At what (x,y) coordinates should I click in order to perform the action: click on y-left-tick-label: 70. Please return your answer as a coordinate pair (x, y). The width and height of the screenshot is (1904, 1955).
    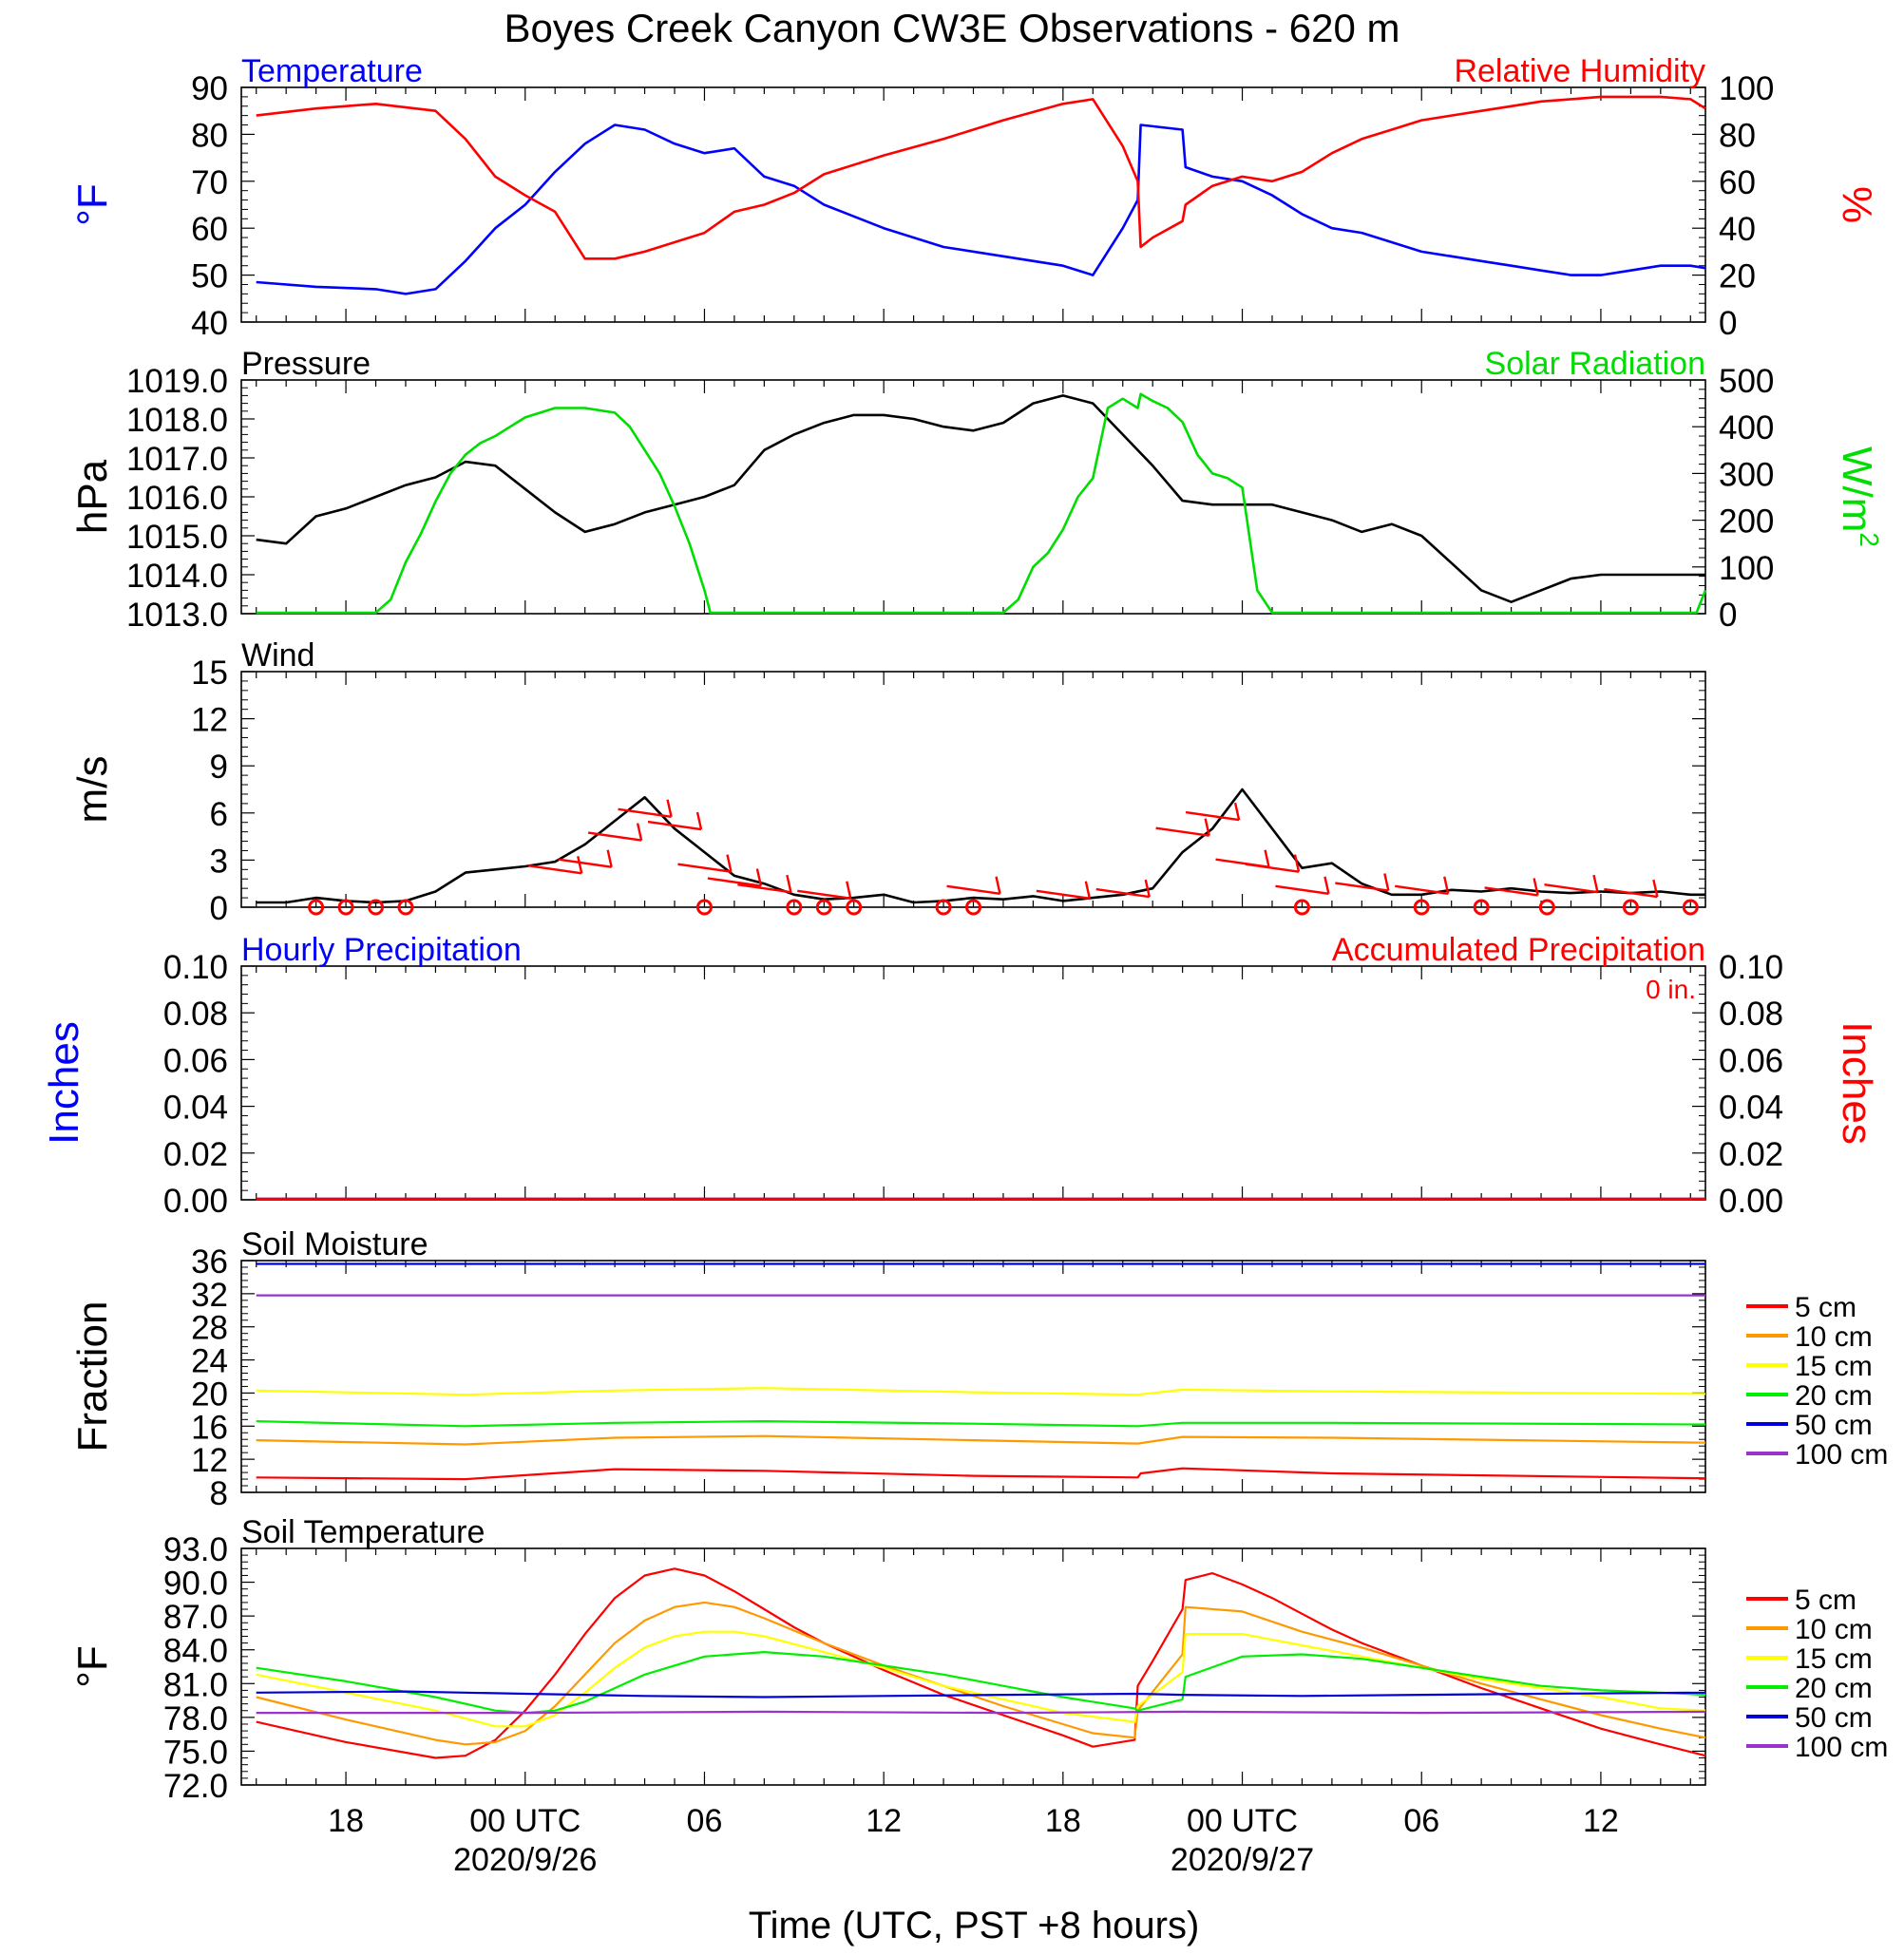
    Looking at the image, I should click on (209, 182).